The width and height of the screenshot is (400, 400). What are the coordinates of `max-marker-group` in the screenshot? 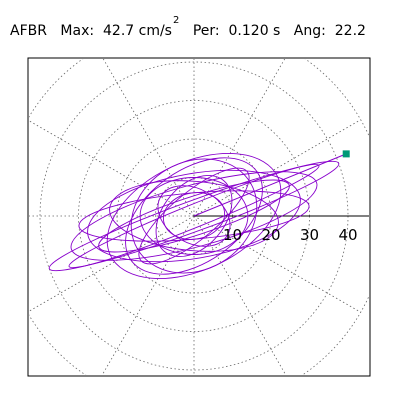 It's located at (346, 154).